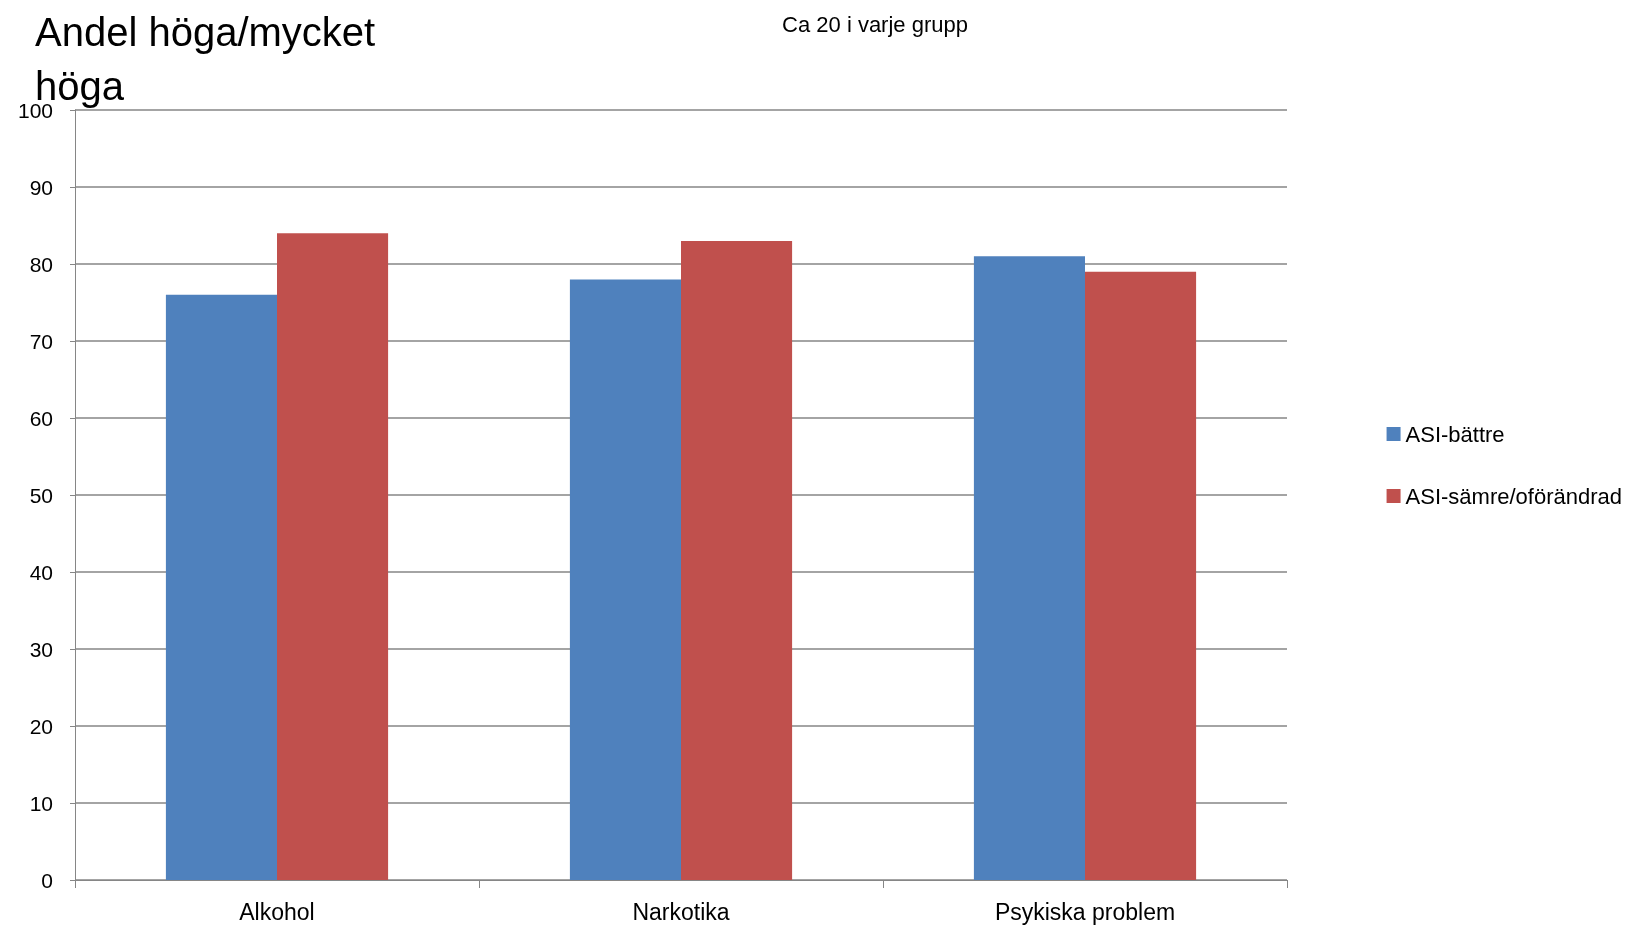 The width and height of the screenshot is (1637, 930). Describe the element at coordinates (41, 726) in the screenshot. I see `y-tick-label: 20` at that location.